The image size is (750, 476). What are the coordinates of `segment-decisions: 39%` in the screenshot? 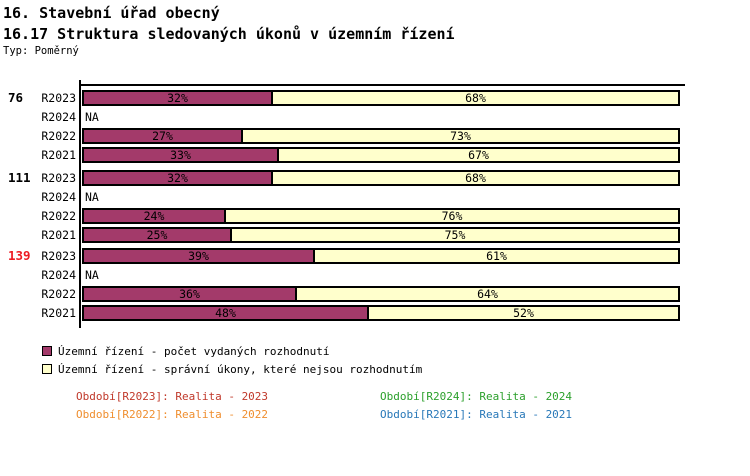 It's located at (198, 256).